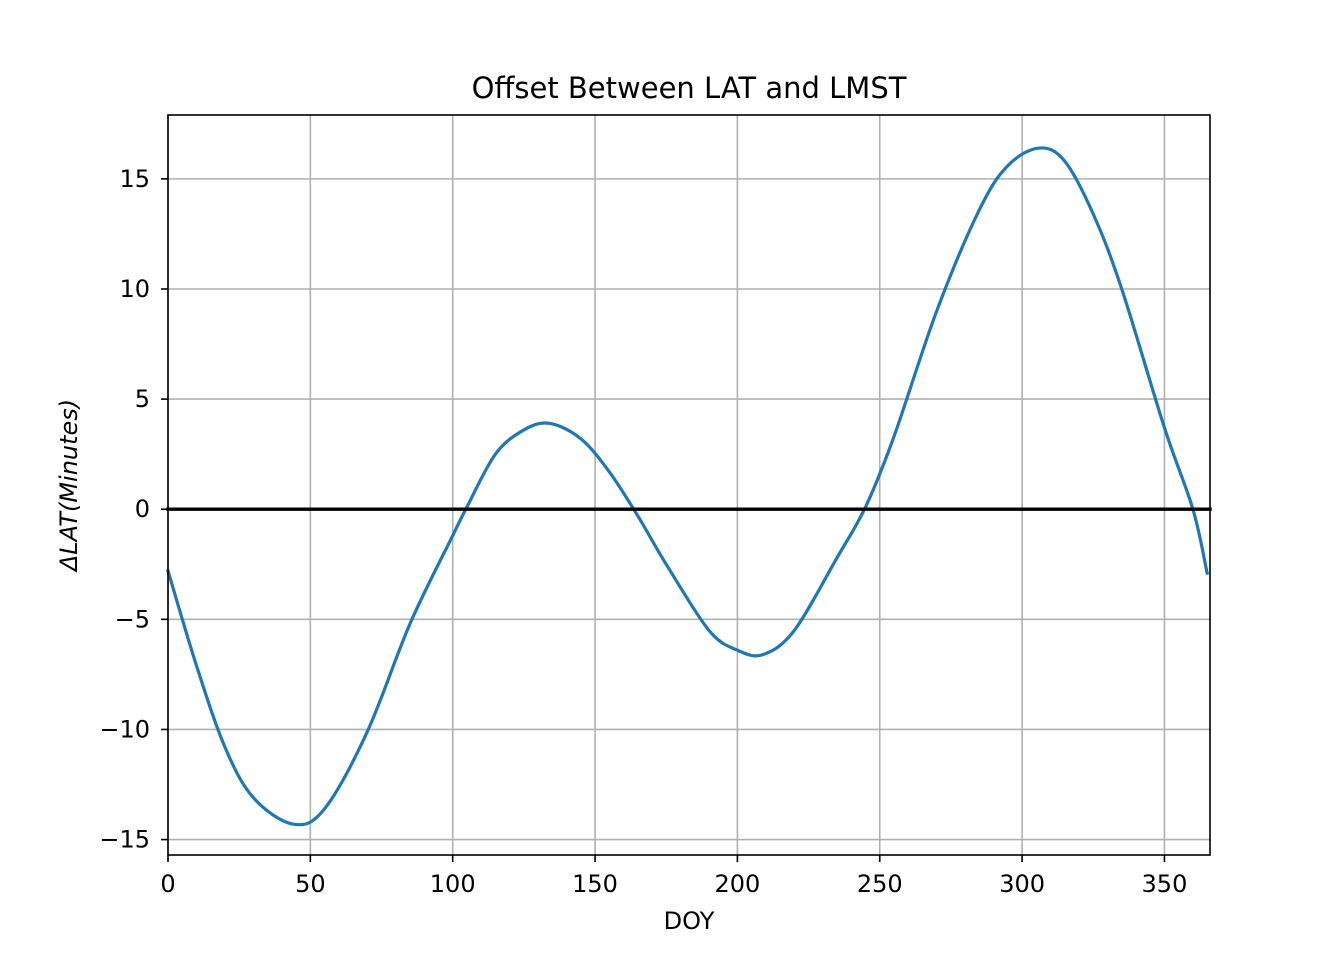 The width and height of the screenshot is (1344, 960). What do you see at coordinates (880, 884) in the screenshot?
I see `x-tick-label: 250` at bounding box center [880, 884].